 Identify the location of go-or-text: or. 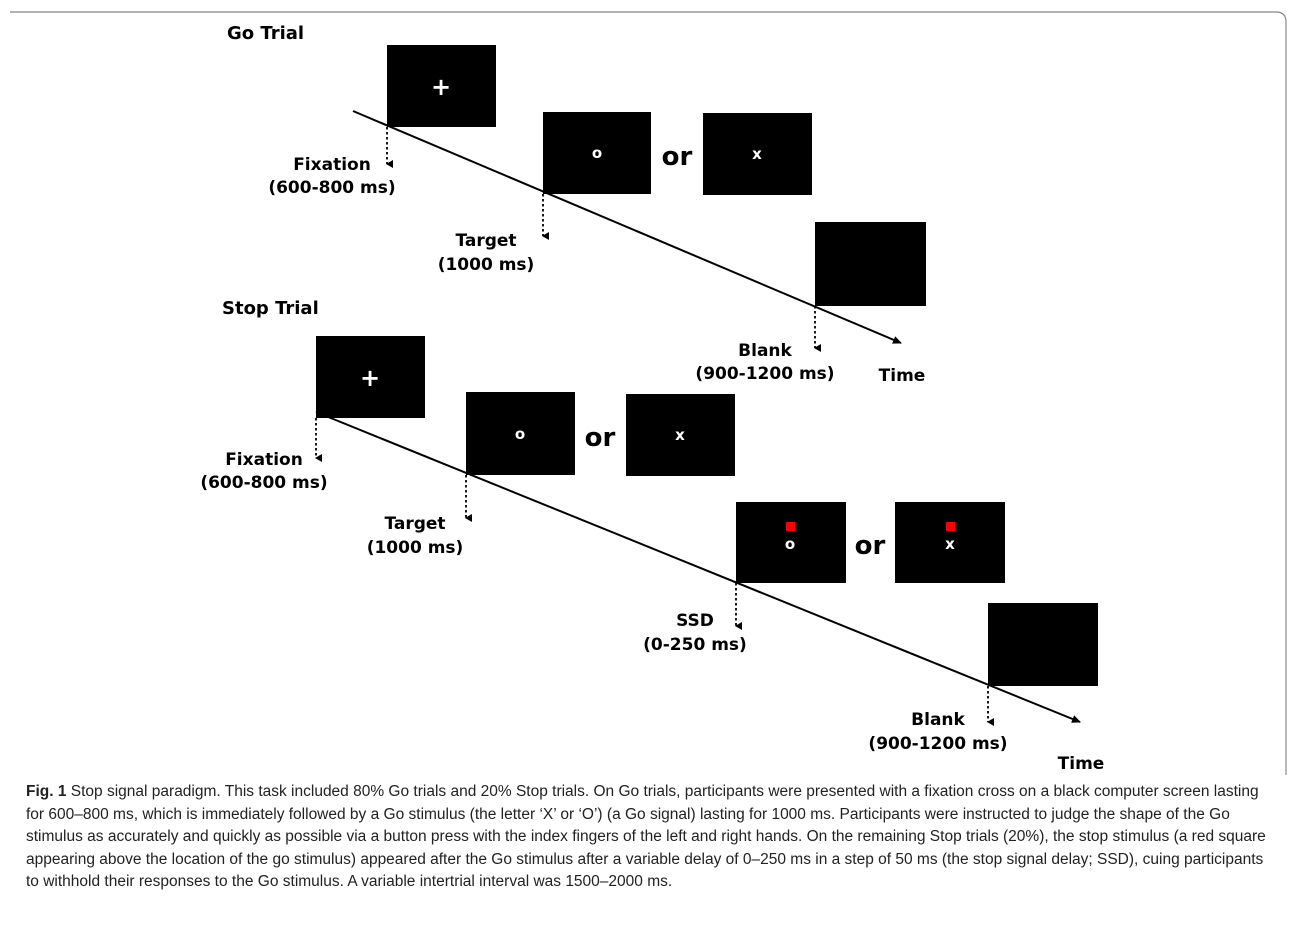
(677, 157).